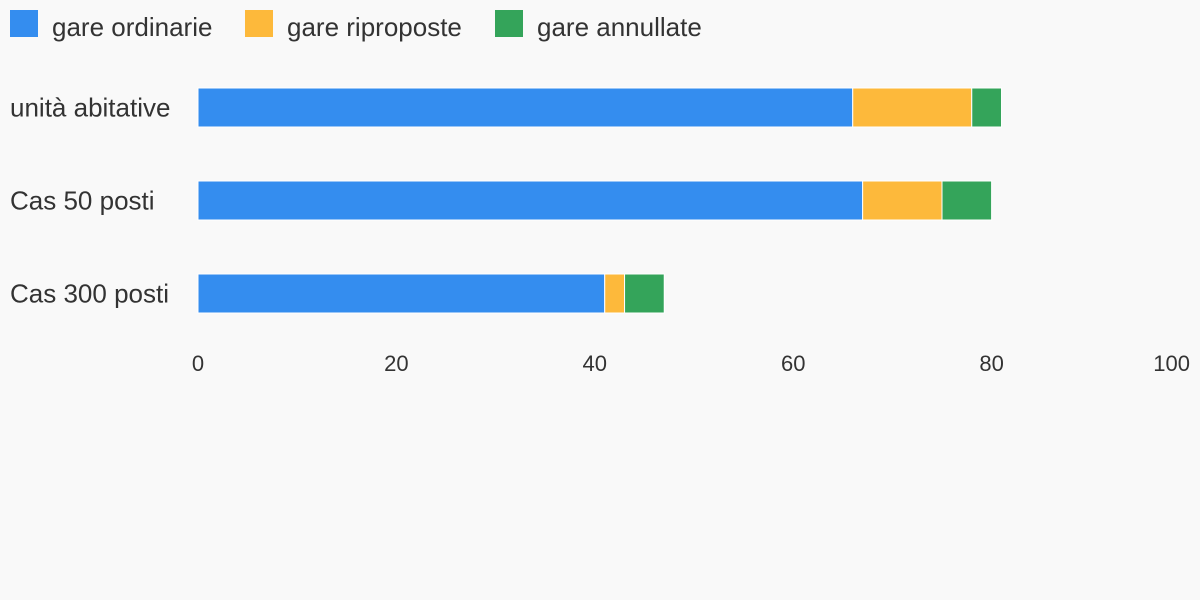  Describe the element at coordinates (644, 293) in the screenshot. I see `bar-cas-300-posti-gare-annullate` at that location.